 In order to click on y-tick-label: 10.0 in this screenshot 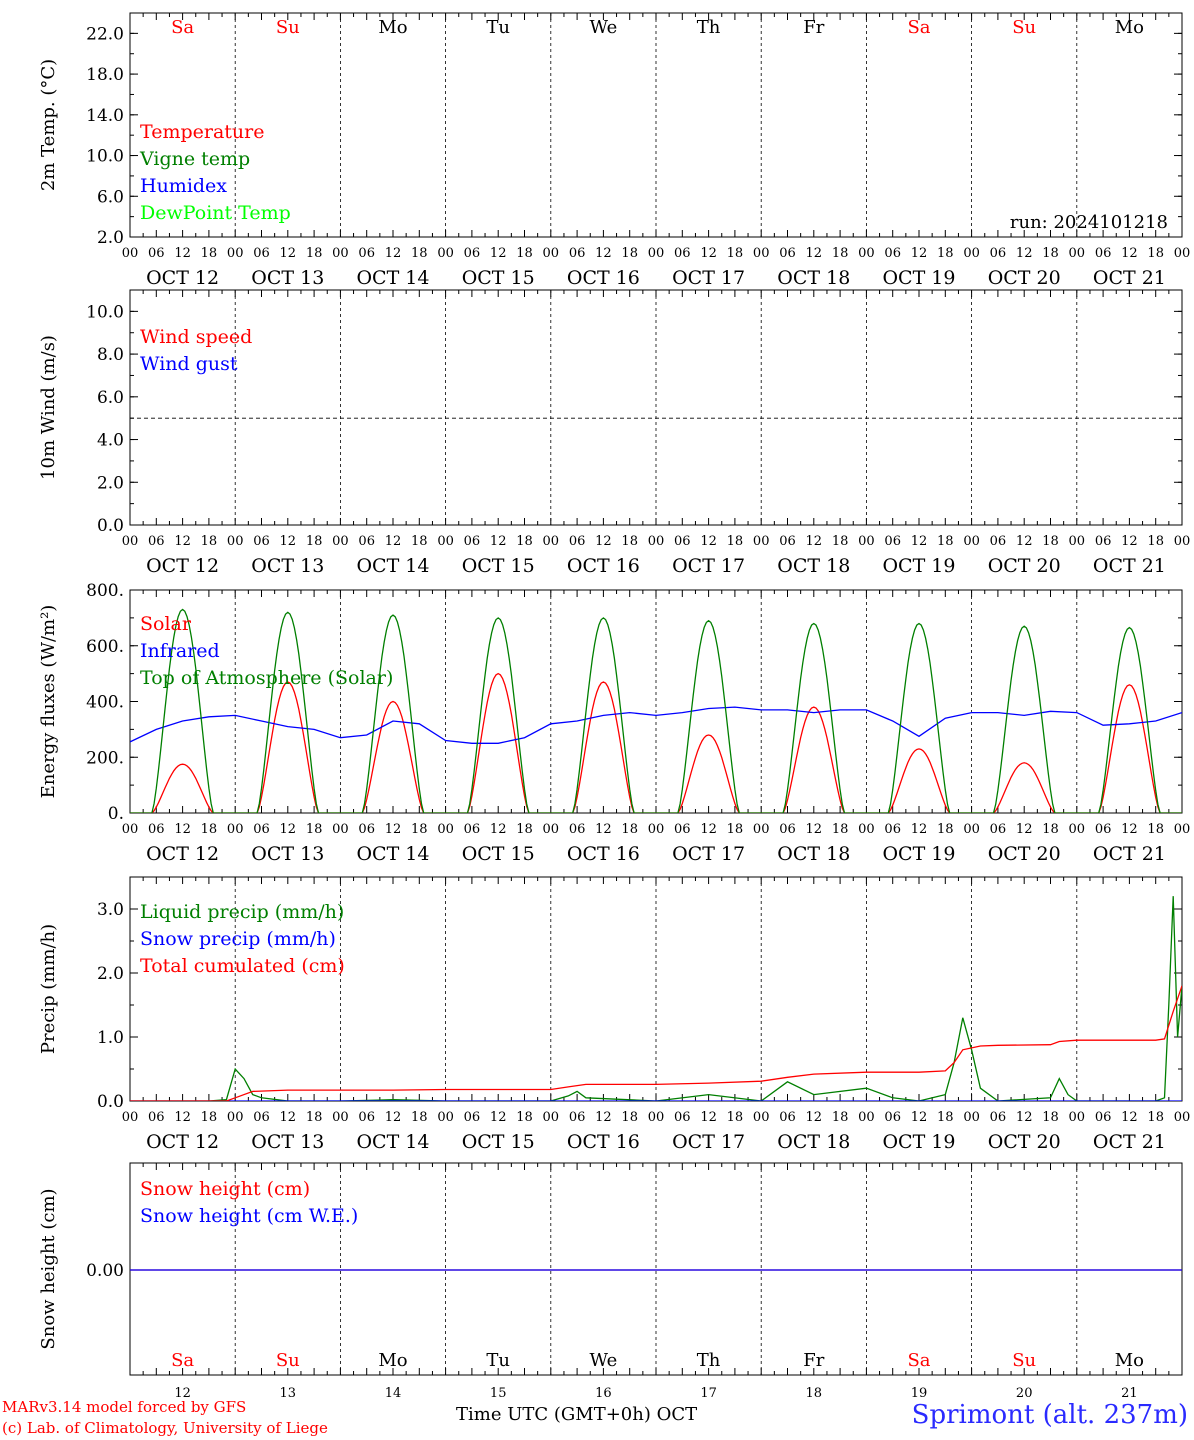, I will do `click(105, 312)`.